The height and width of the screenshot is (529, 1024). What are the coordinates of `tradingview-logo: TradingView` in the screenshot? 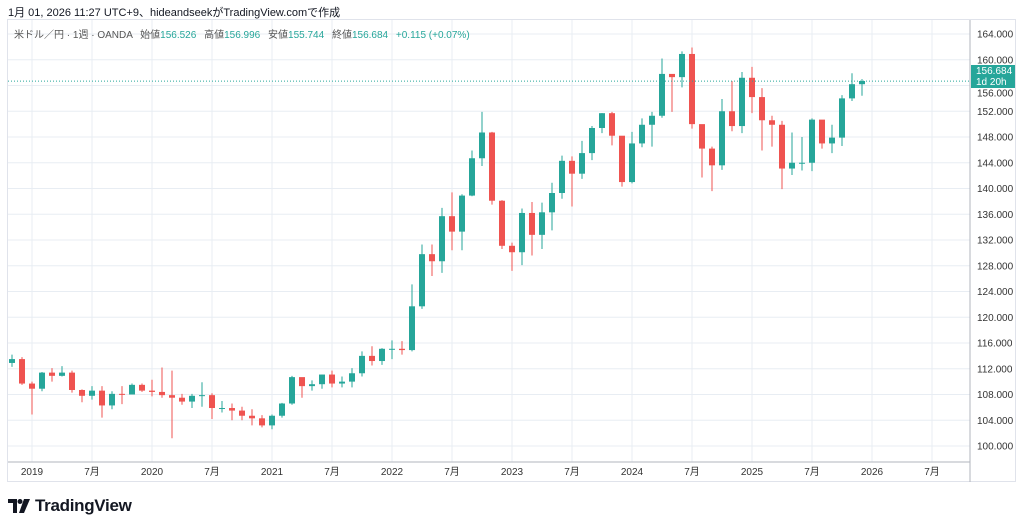 It's located at (70, 506).